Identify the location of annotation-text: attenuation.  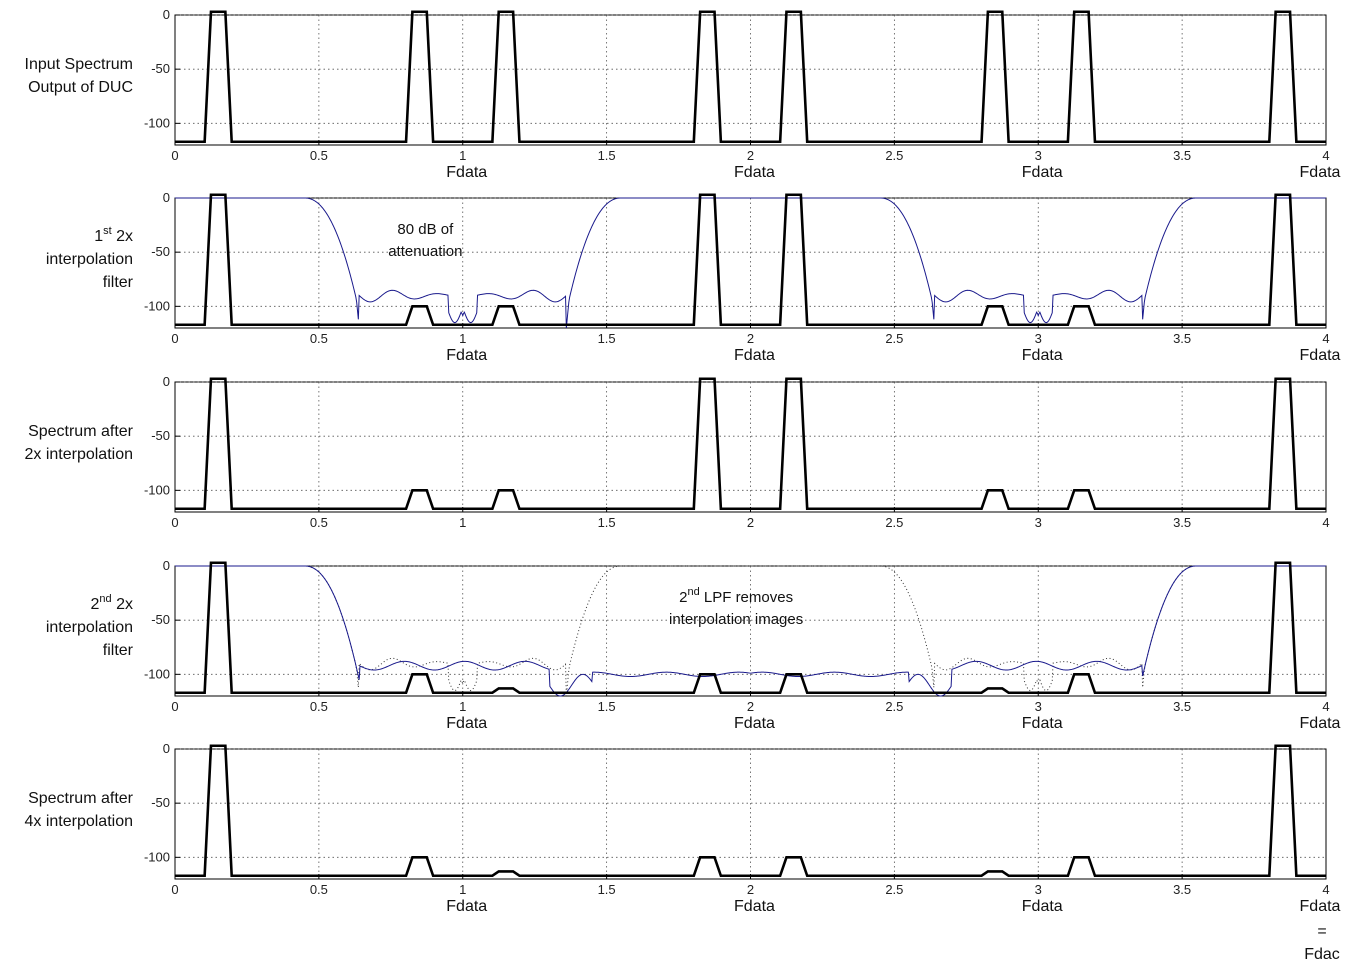
(425, 251).